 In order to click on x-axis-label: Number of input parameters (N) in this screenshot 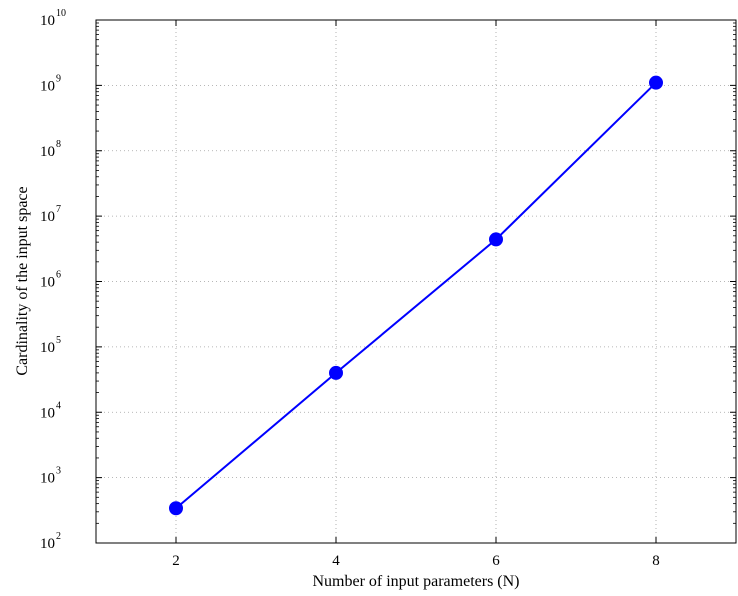, I will do `click(415, 581)`.